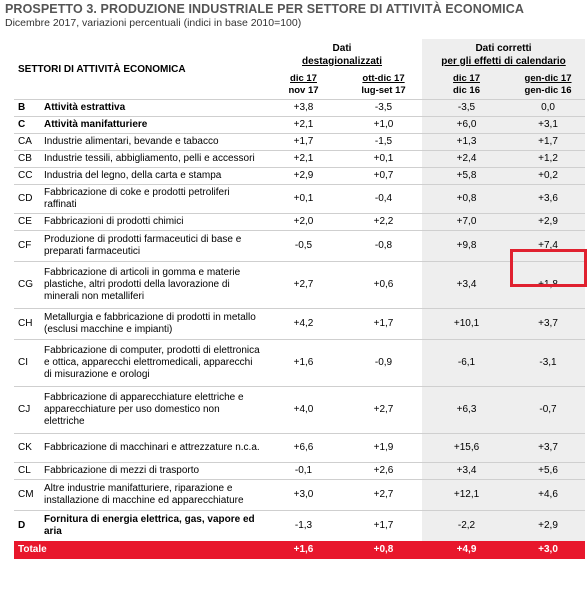 The height and width of the screenshot is (592, 587). I want to click on row-value-ottdic-lugset: -1,5, so click(384, 142).